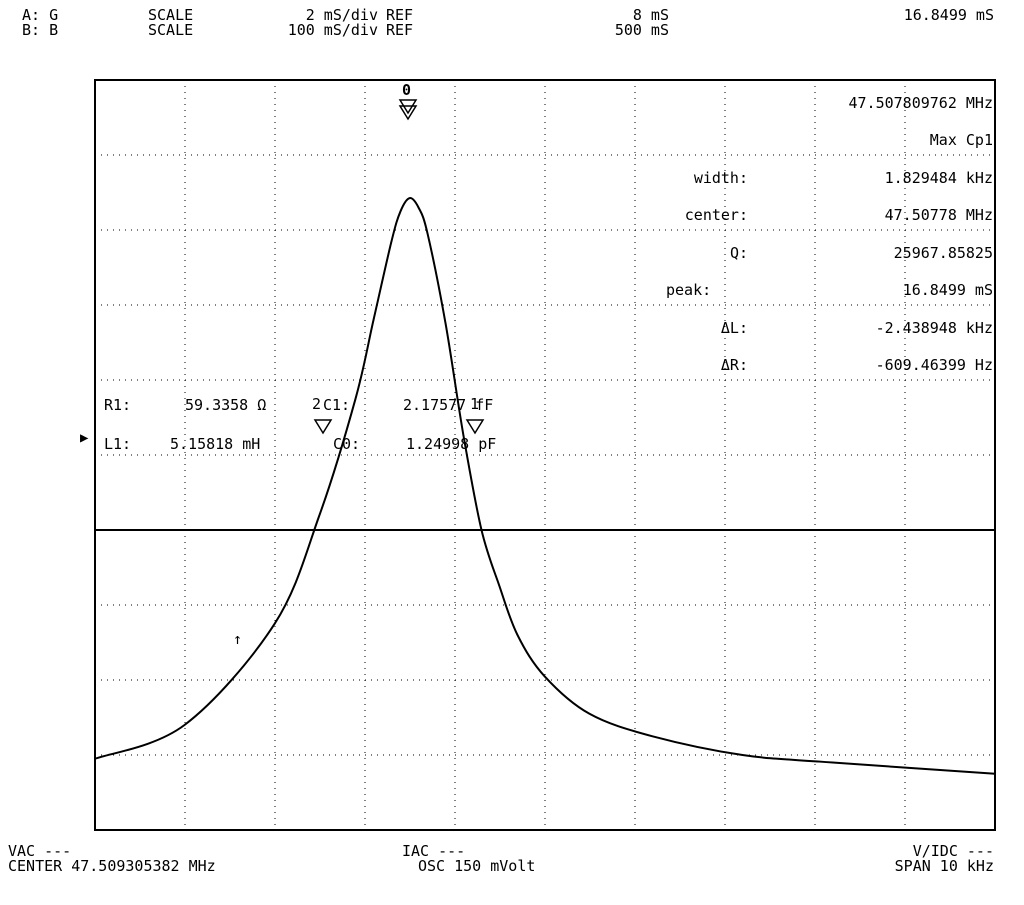  What do you see at coordinates (171, 30) in the screenshot?
I see `channel-b-scale-label: SCALE` at bounding box center [171, 30].